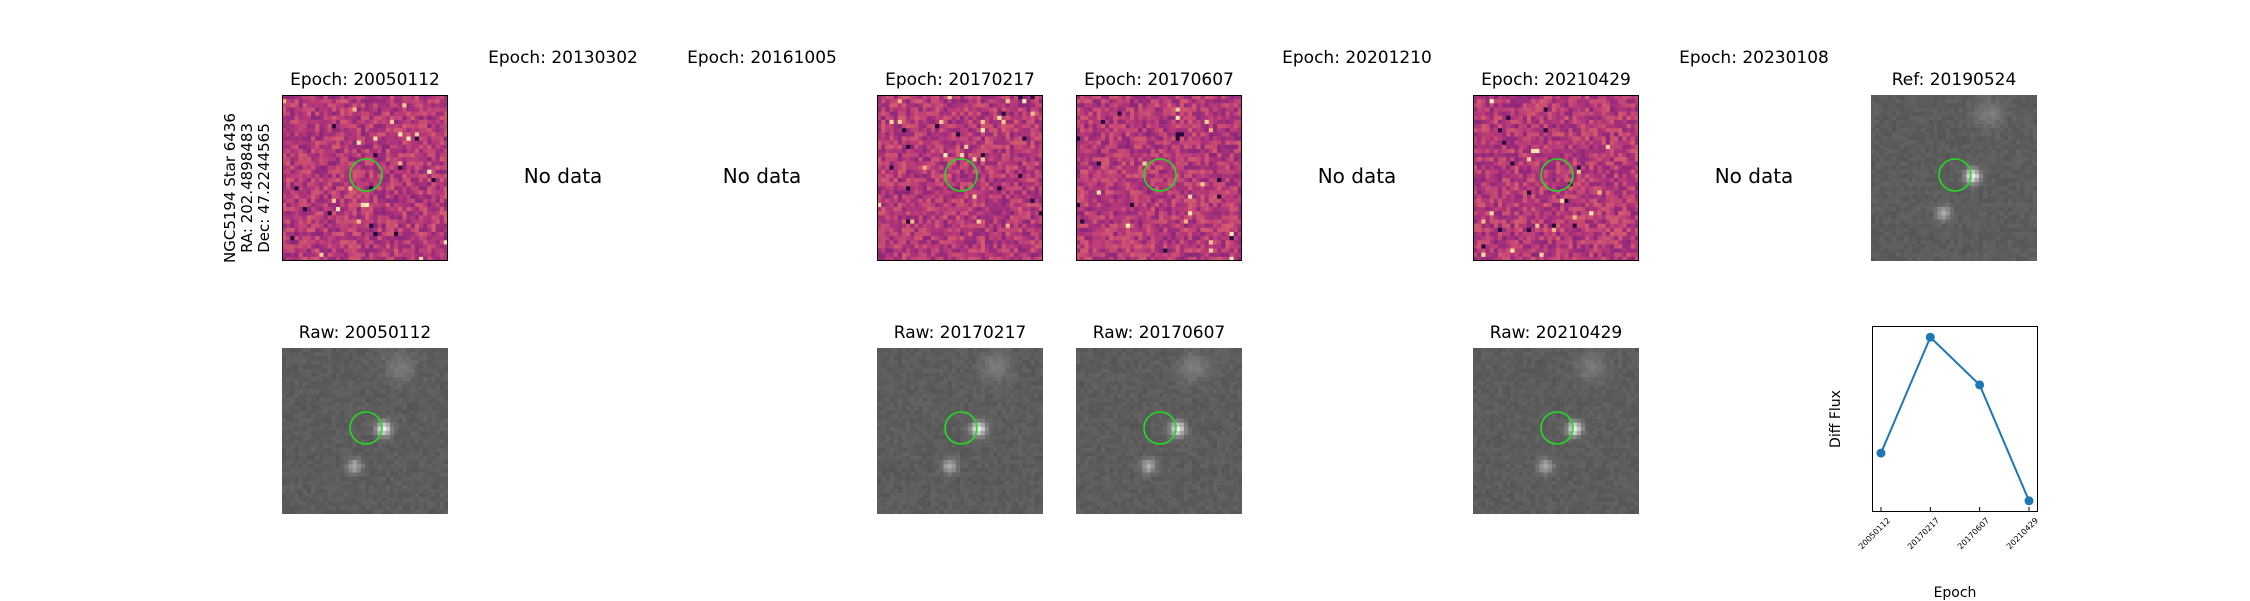  Describe the element at coordinates (2022, 533) in the screenshot. I see `x-tick-label: 20210429` at that location.